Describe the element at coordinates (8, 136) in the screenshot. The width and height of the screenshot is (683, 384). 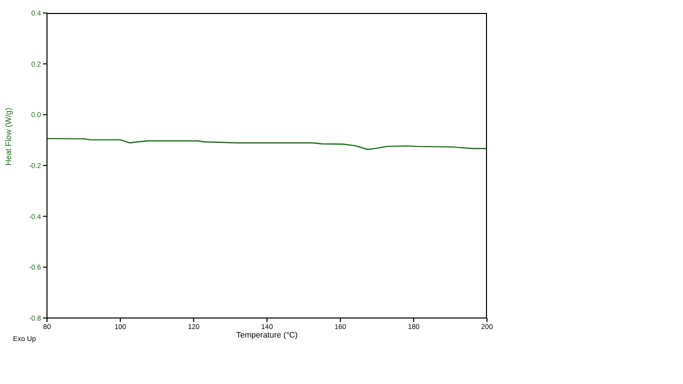
I see `y-axis-title: Heat Flow (W/g)` at that location.